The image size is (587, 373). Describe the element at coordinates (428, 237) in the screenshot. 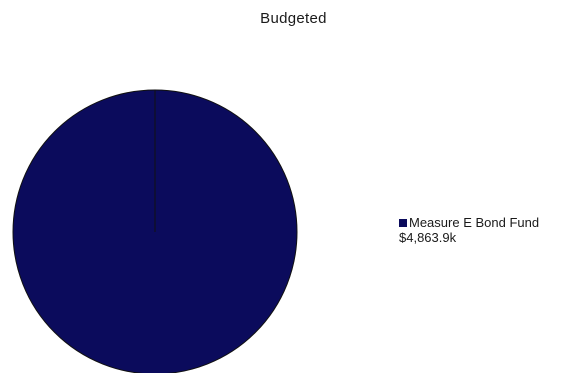

I see `legend-value: $4,863.9k` at that location.